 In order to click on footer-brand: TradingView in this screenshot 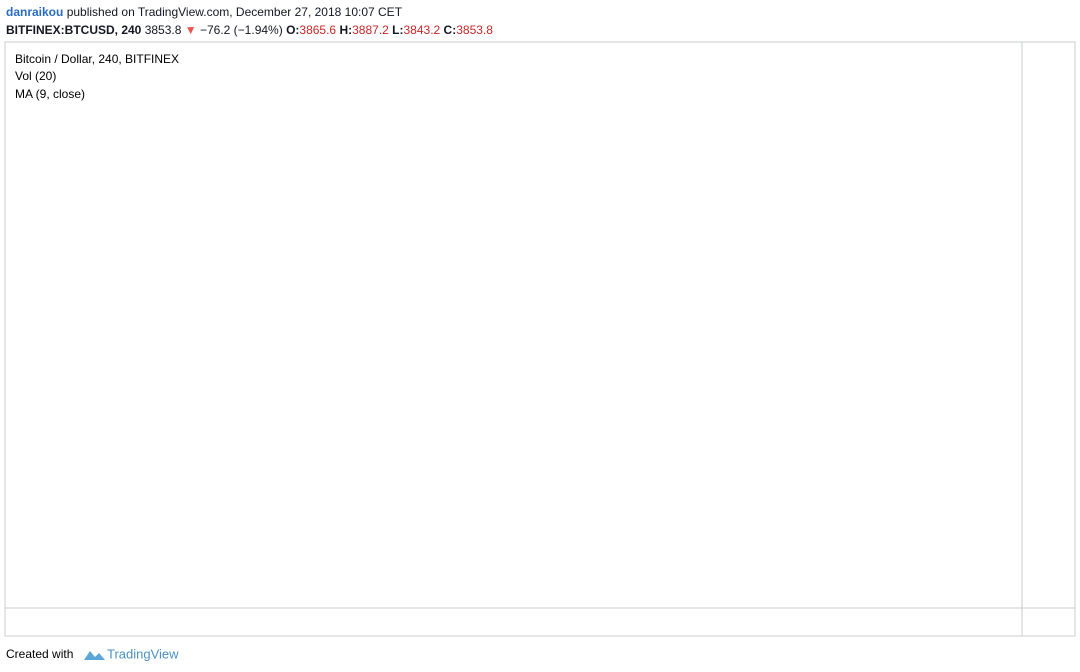, I will do `click(143, 653)`.